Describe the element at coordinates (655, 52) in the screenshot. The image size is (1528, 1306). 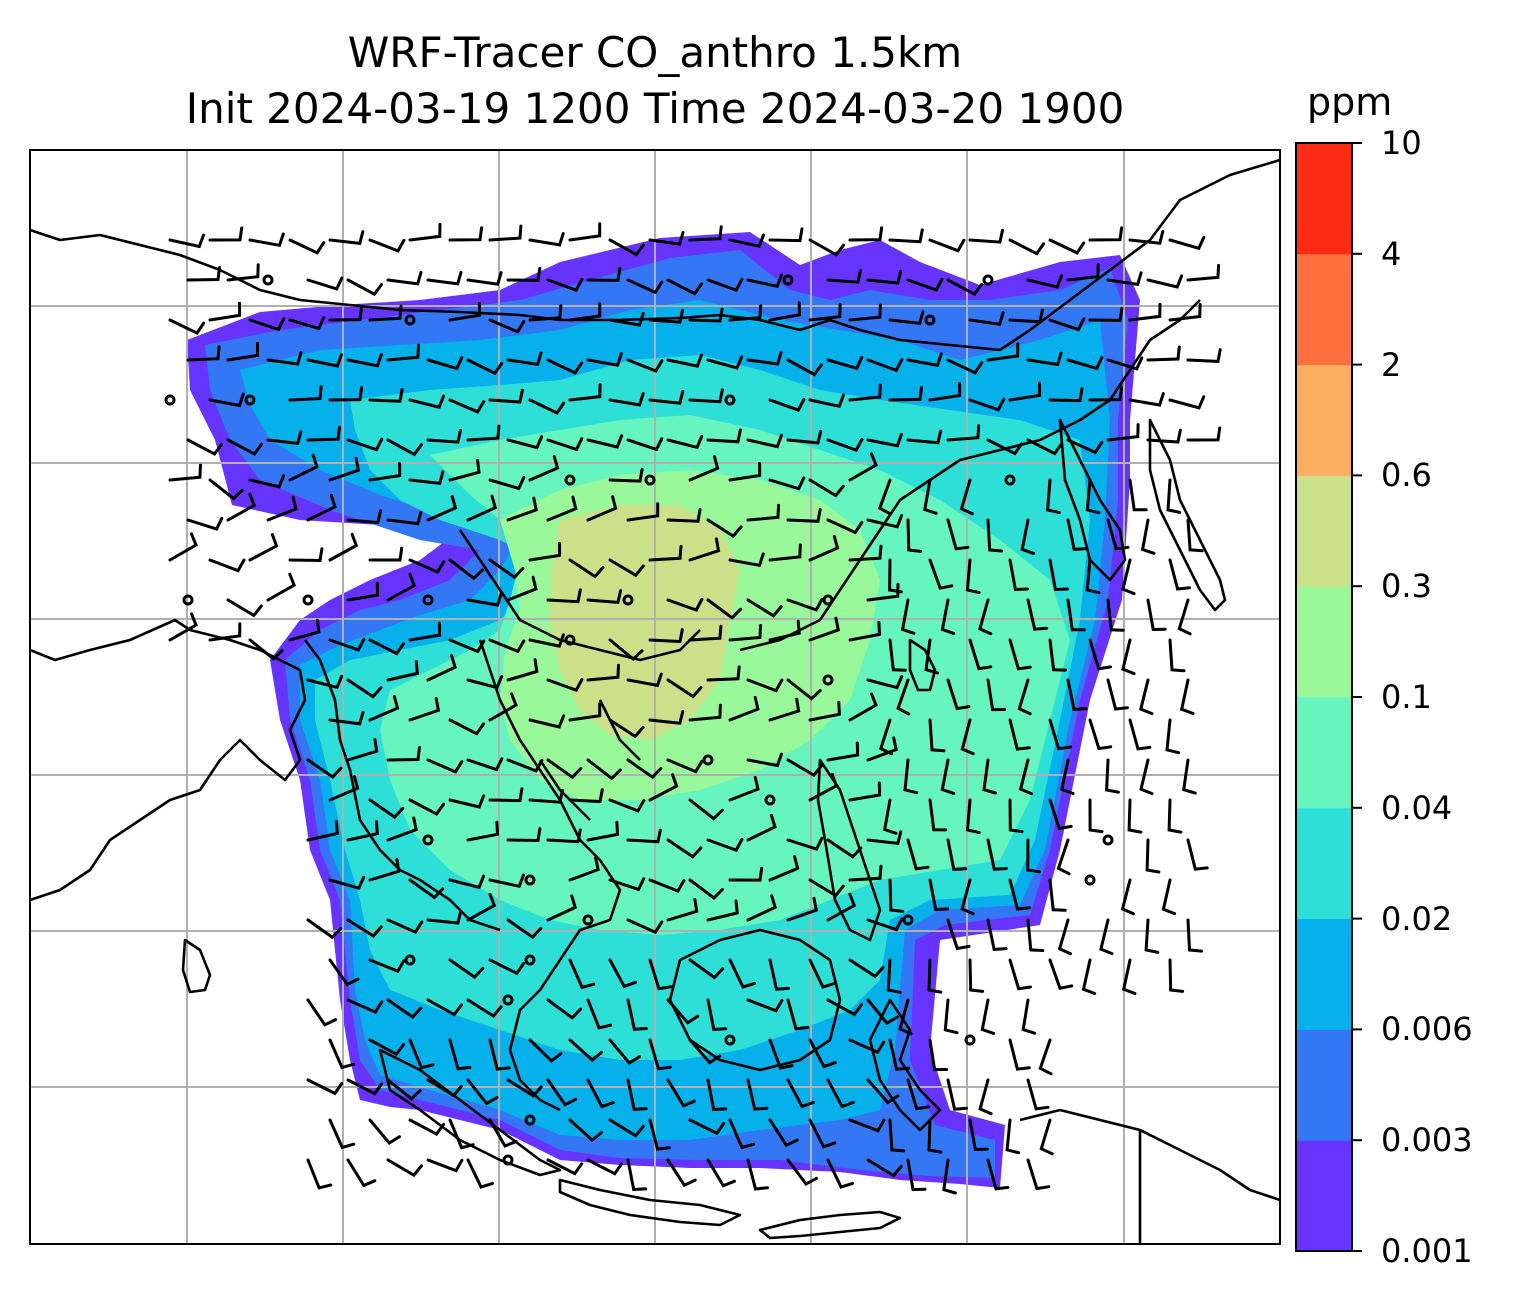
I see `map-title-line-1: WRF-Tracer CO_anthro 1.5km` at that location.